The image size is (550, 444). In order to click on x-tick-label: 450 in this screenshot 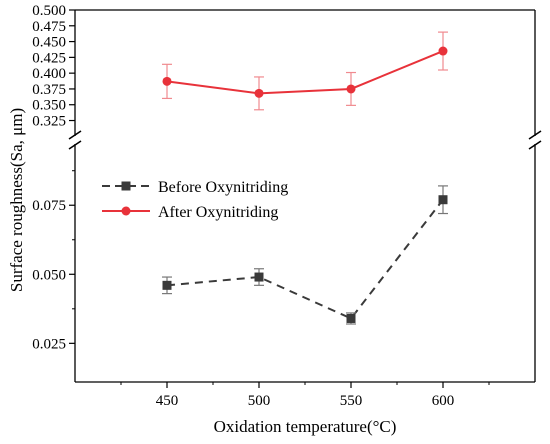, I will do `click(167, 401)`.